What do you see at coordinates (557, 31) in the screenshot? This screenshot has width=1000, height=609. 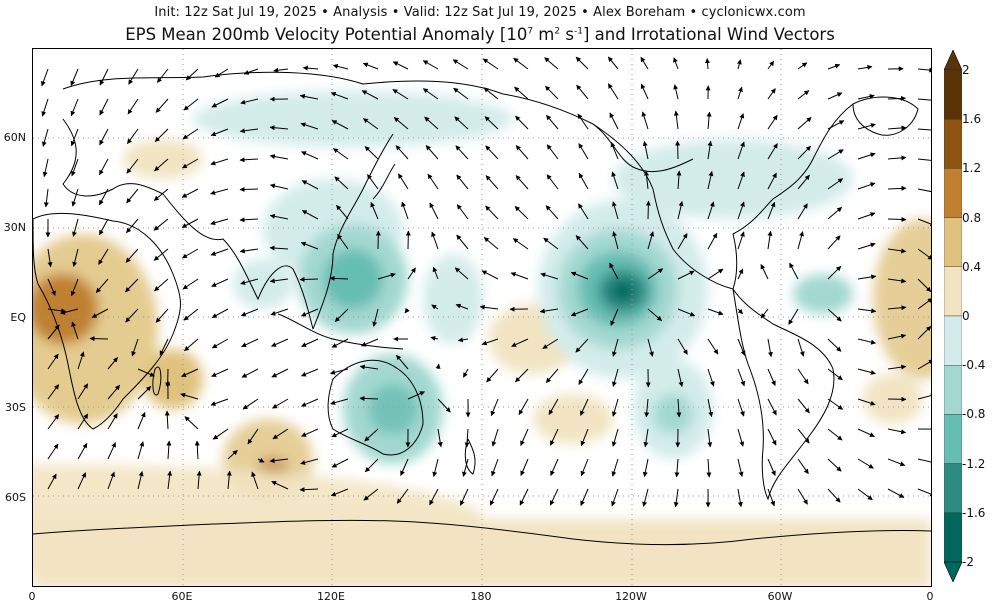 I see `title-superscript: 2` at bounding box center [557, 31].